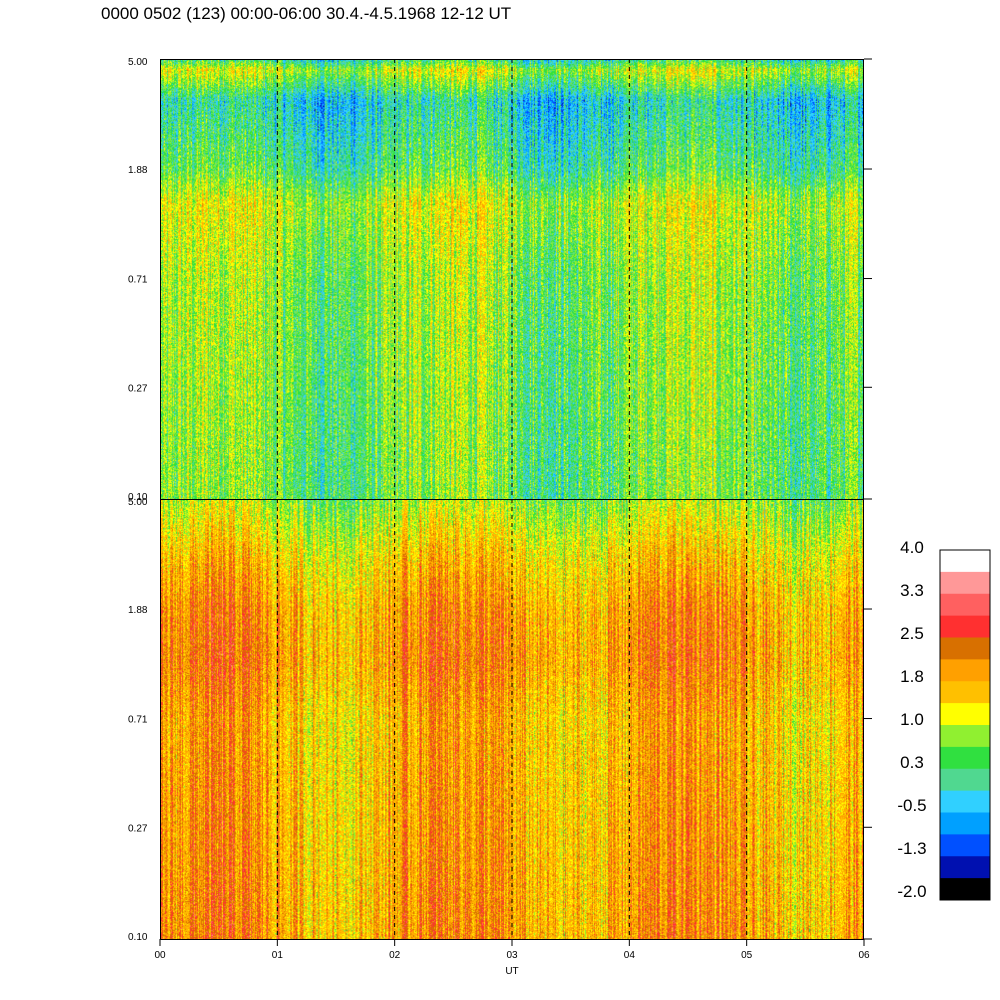 Image resolution: width=1000 pixels, height=1000 pixels. I want to click on x-tick-label-3: 03, so click(512, 955).